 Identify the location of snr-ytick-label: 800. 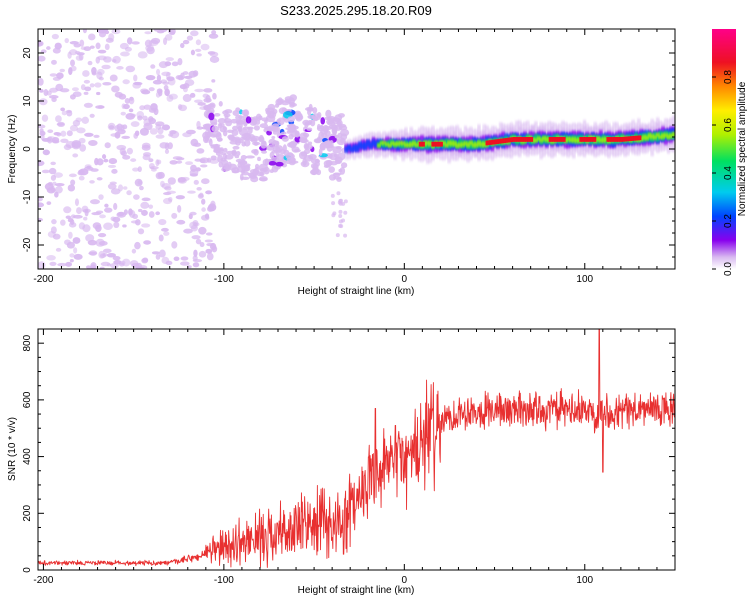
(27, 342).